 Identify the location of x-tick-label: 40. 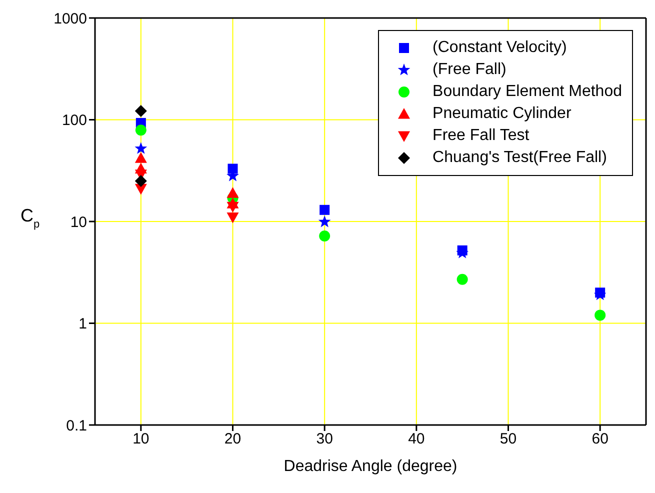
(416, 439).